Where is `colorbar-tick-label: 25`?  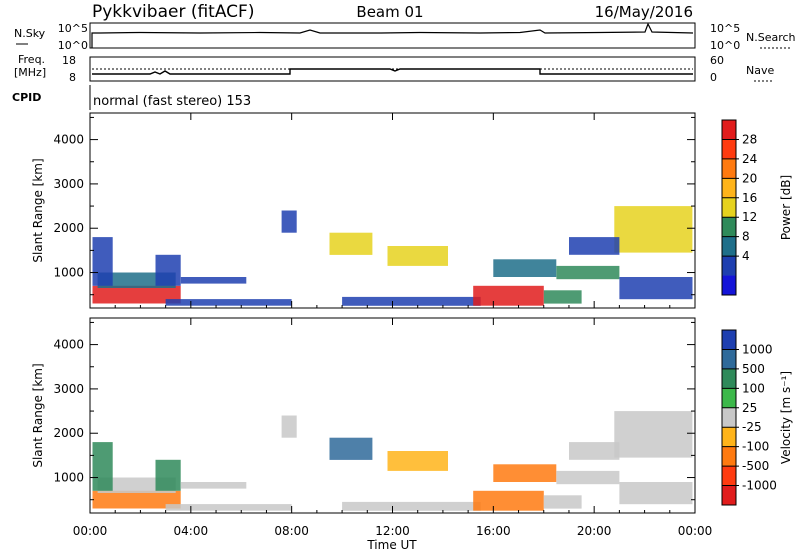
colorbar-tick-label: 25 is located at coordinates (749, 408).